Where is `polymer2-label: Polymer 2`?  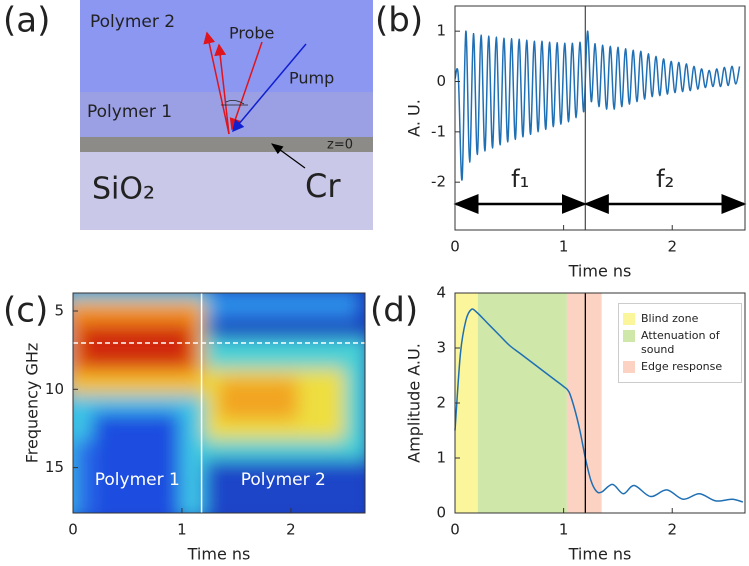
polymer2-label: Polymer 2 is located at coordinates (132, 22).